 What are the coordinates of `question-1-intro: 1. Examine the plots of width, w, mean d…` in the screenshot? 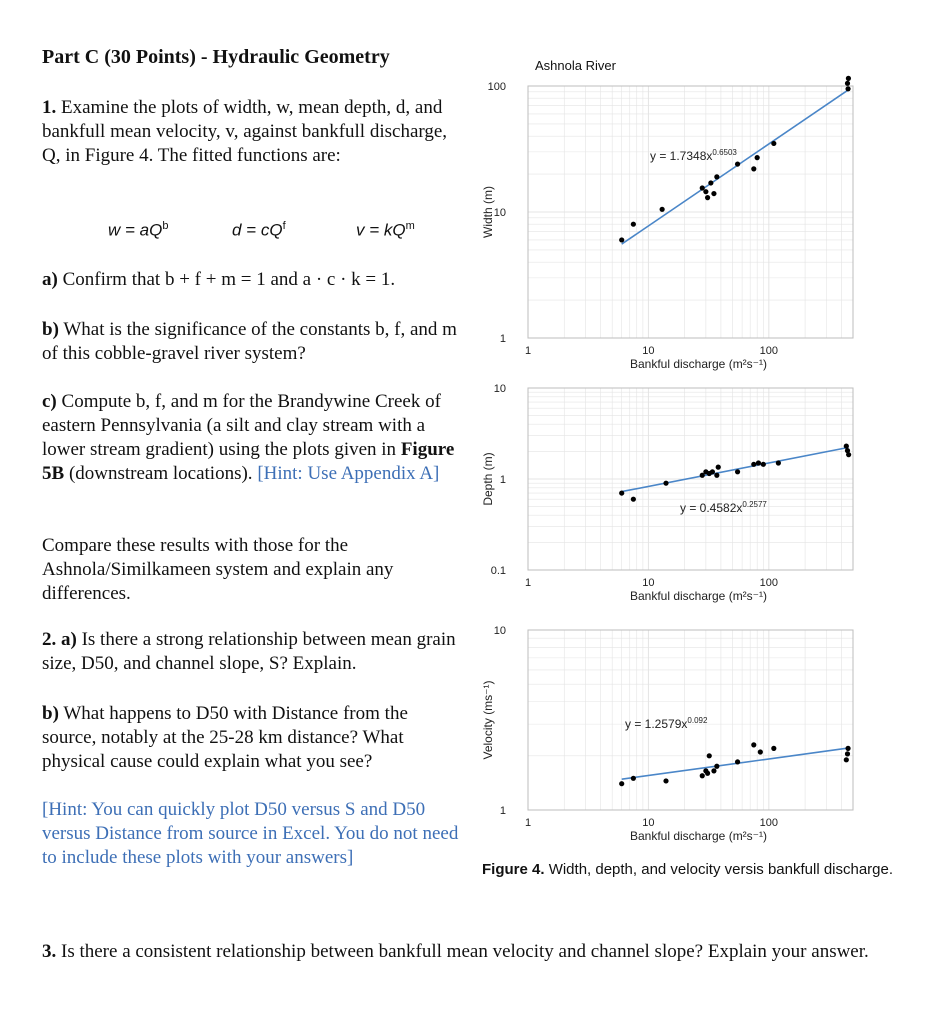 It's located at (252, 132).